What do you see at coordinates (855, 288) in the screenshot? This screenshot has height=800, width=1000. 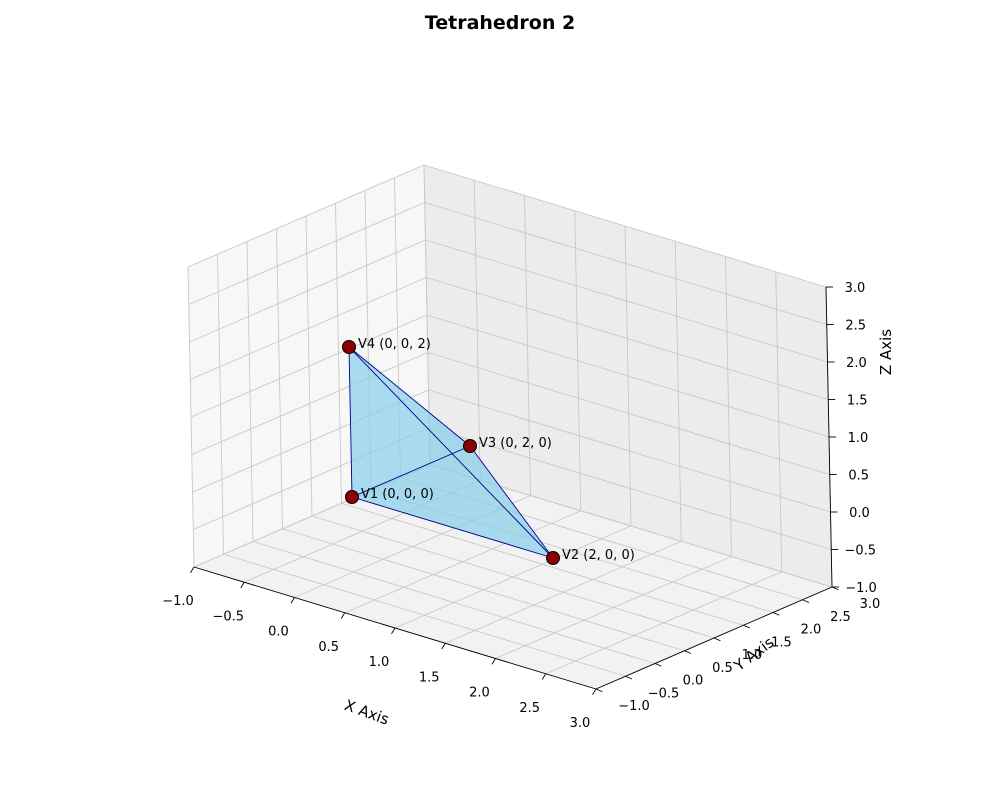 I see `z-tick-label: 3.0` at bounding box center [855, 288].